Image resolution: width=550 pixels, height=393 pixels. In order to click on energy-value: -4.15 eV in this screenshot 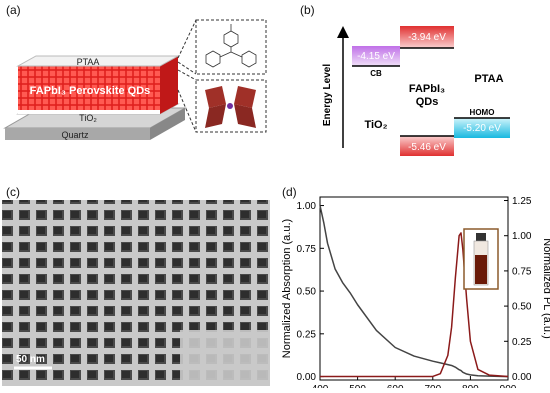, I will do `click(376, 56)`.